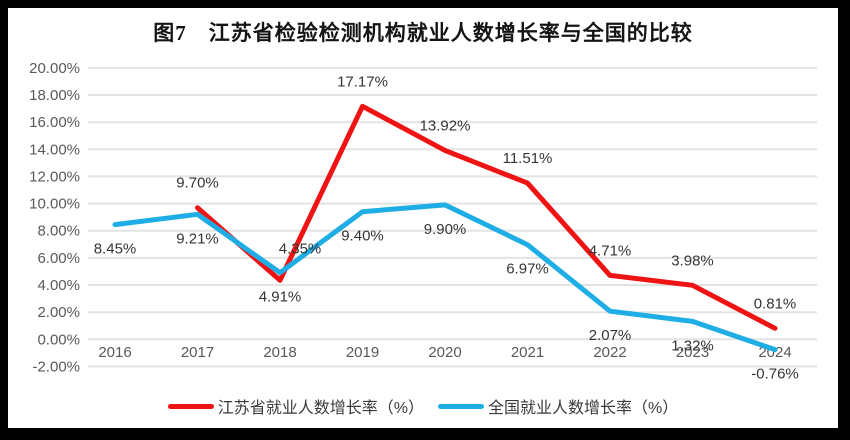 The height and width of the screenshot is (440, 850). What do you see at coordinates (115, 249) in the screenshot?
I see `data-label: 8.45%` at bounding box center [115, 249].